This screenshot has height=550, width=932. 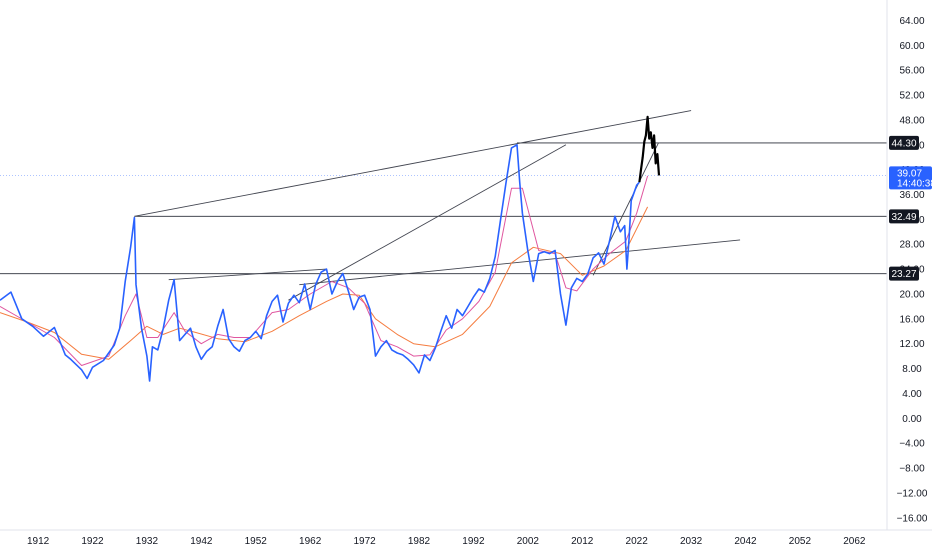 I want to click on last-price-badge, so click(x=910, y=178).